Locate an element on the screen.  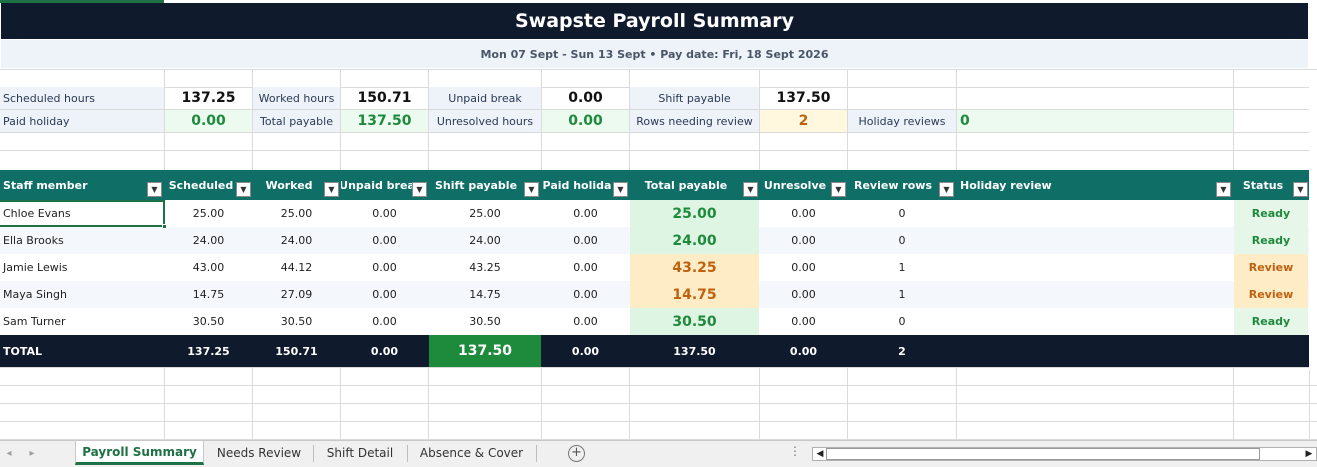
cell-total-payable: 24.00 is located at coordinates (694, 240).